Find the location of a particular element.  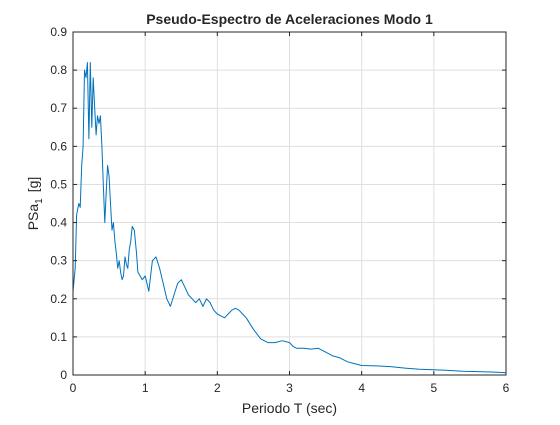

x-axis-label: Periodo T (sec) is located at coordinates (289, 408).